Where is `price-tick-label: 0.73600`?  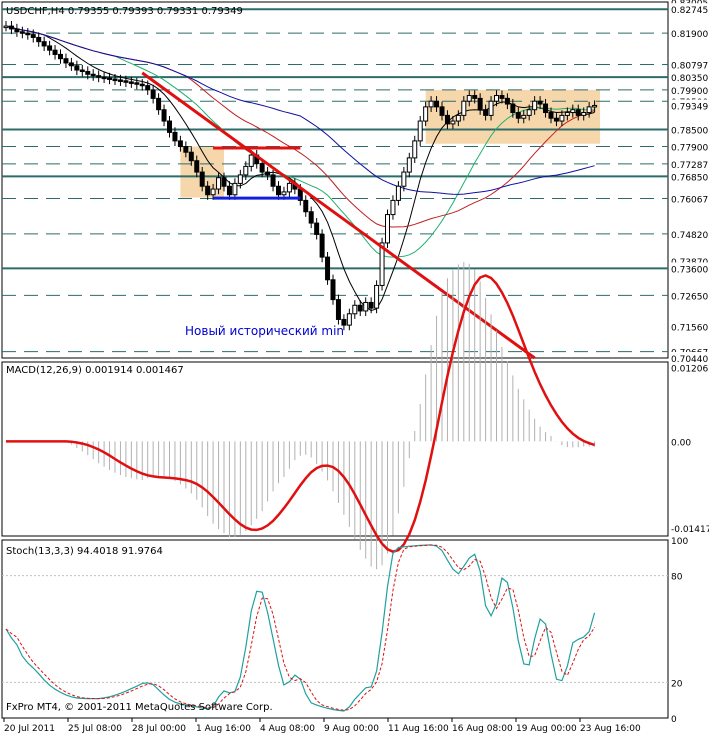
price-tick-label: 0.73600 is located at coordinates (689, 270).